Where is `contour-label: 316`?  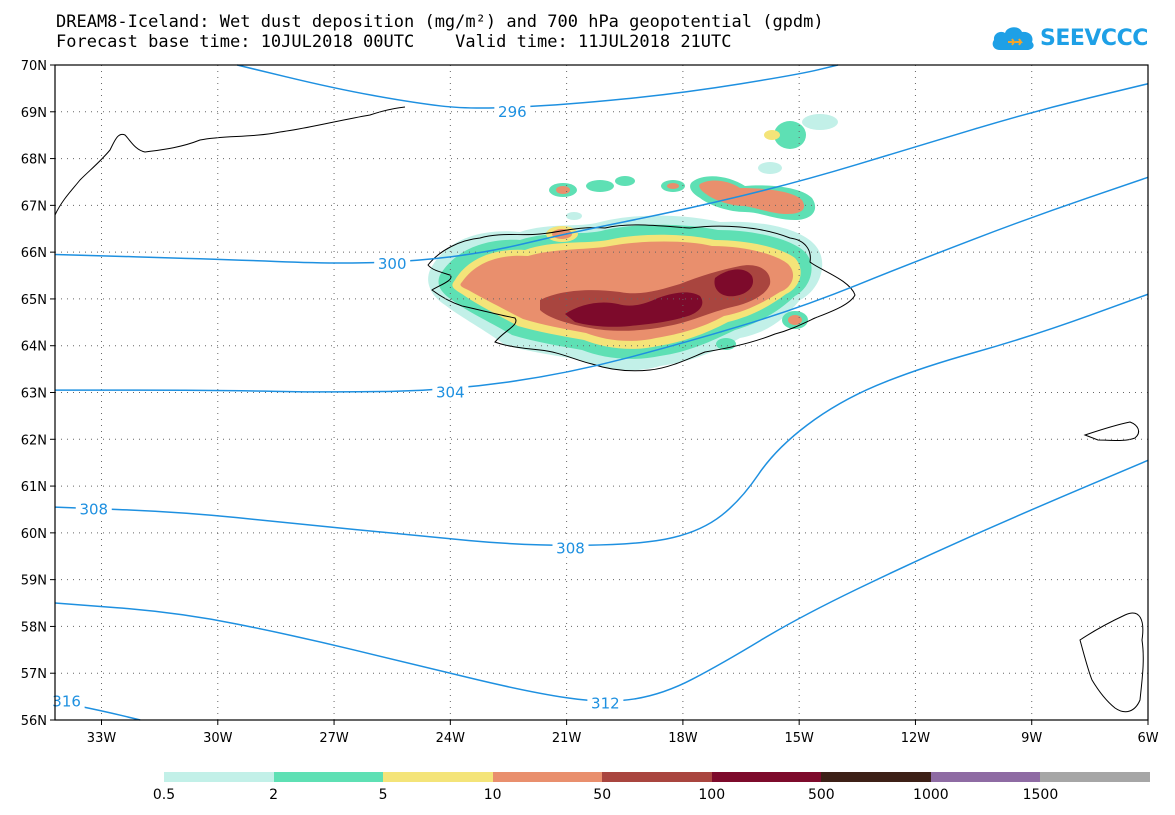 contour-label: 316 is located at coordinates (66, 701).